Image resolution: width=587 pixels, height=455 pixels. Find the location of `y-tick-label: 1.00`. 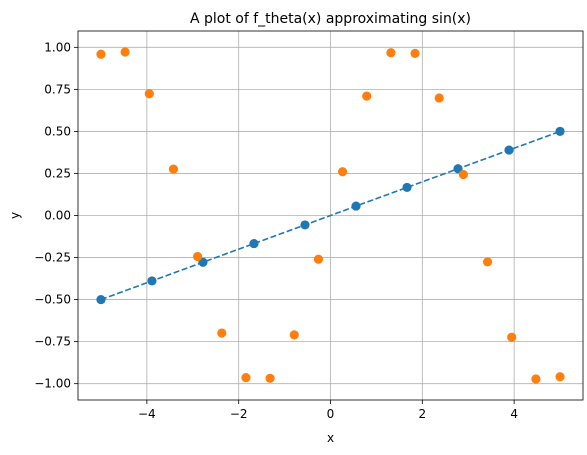

y-tick-label: 1.00 is located at coordinates (57, 47).